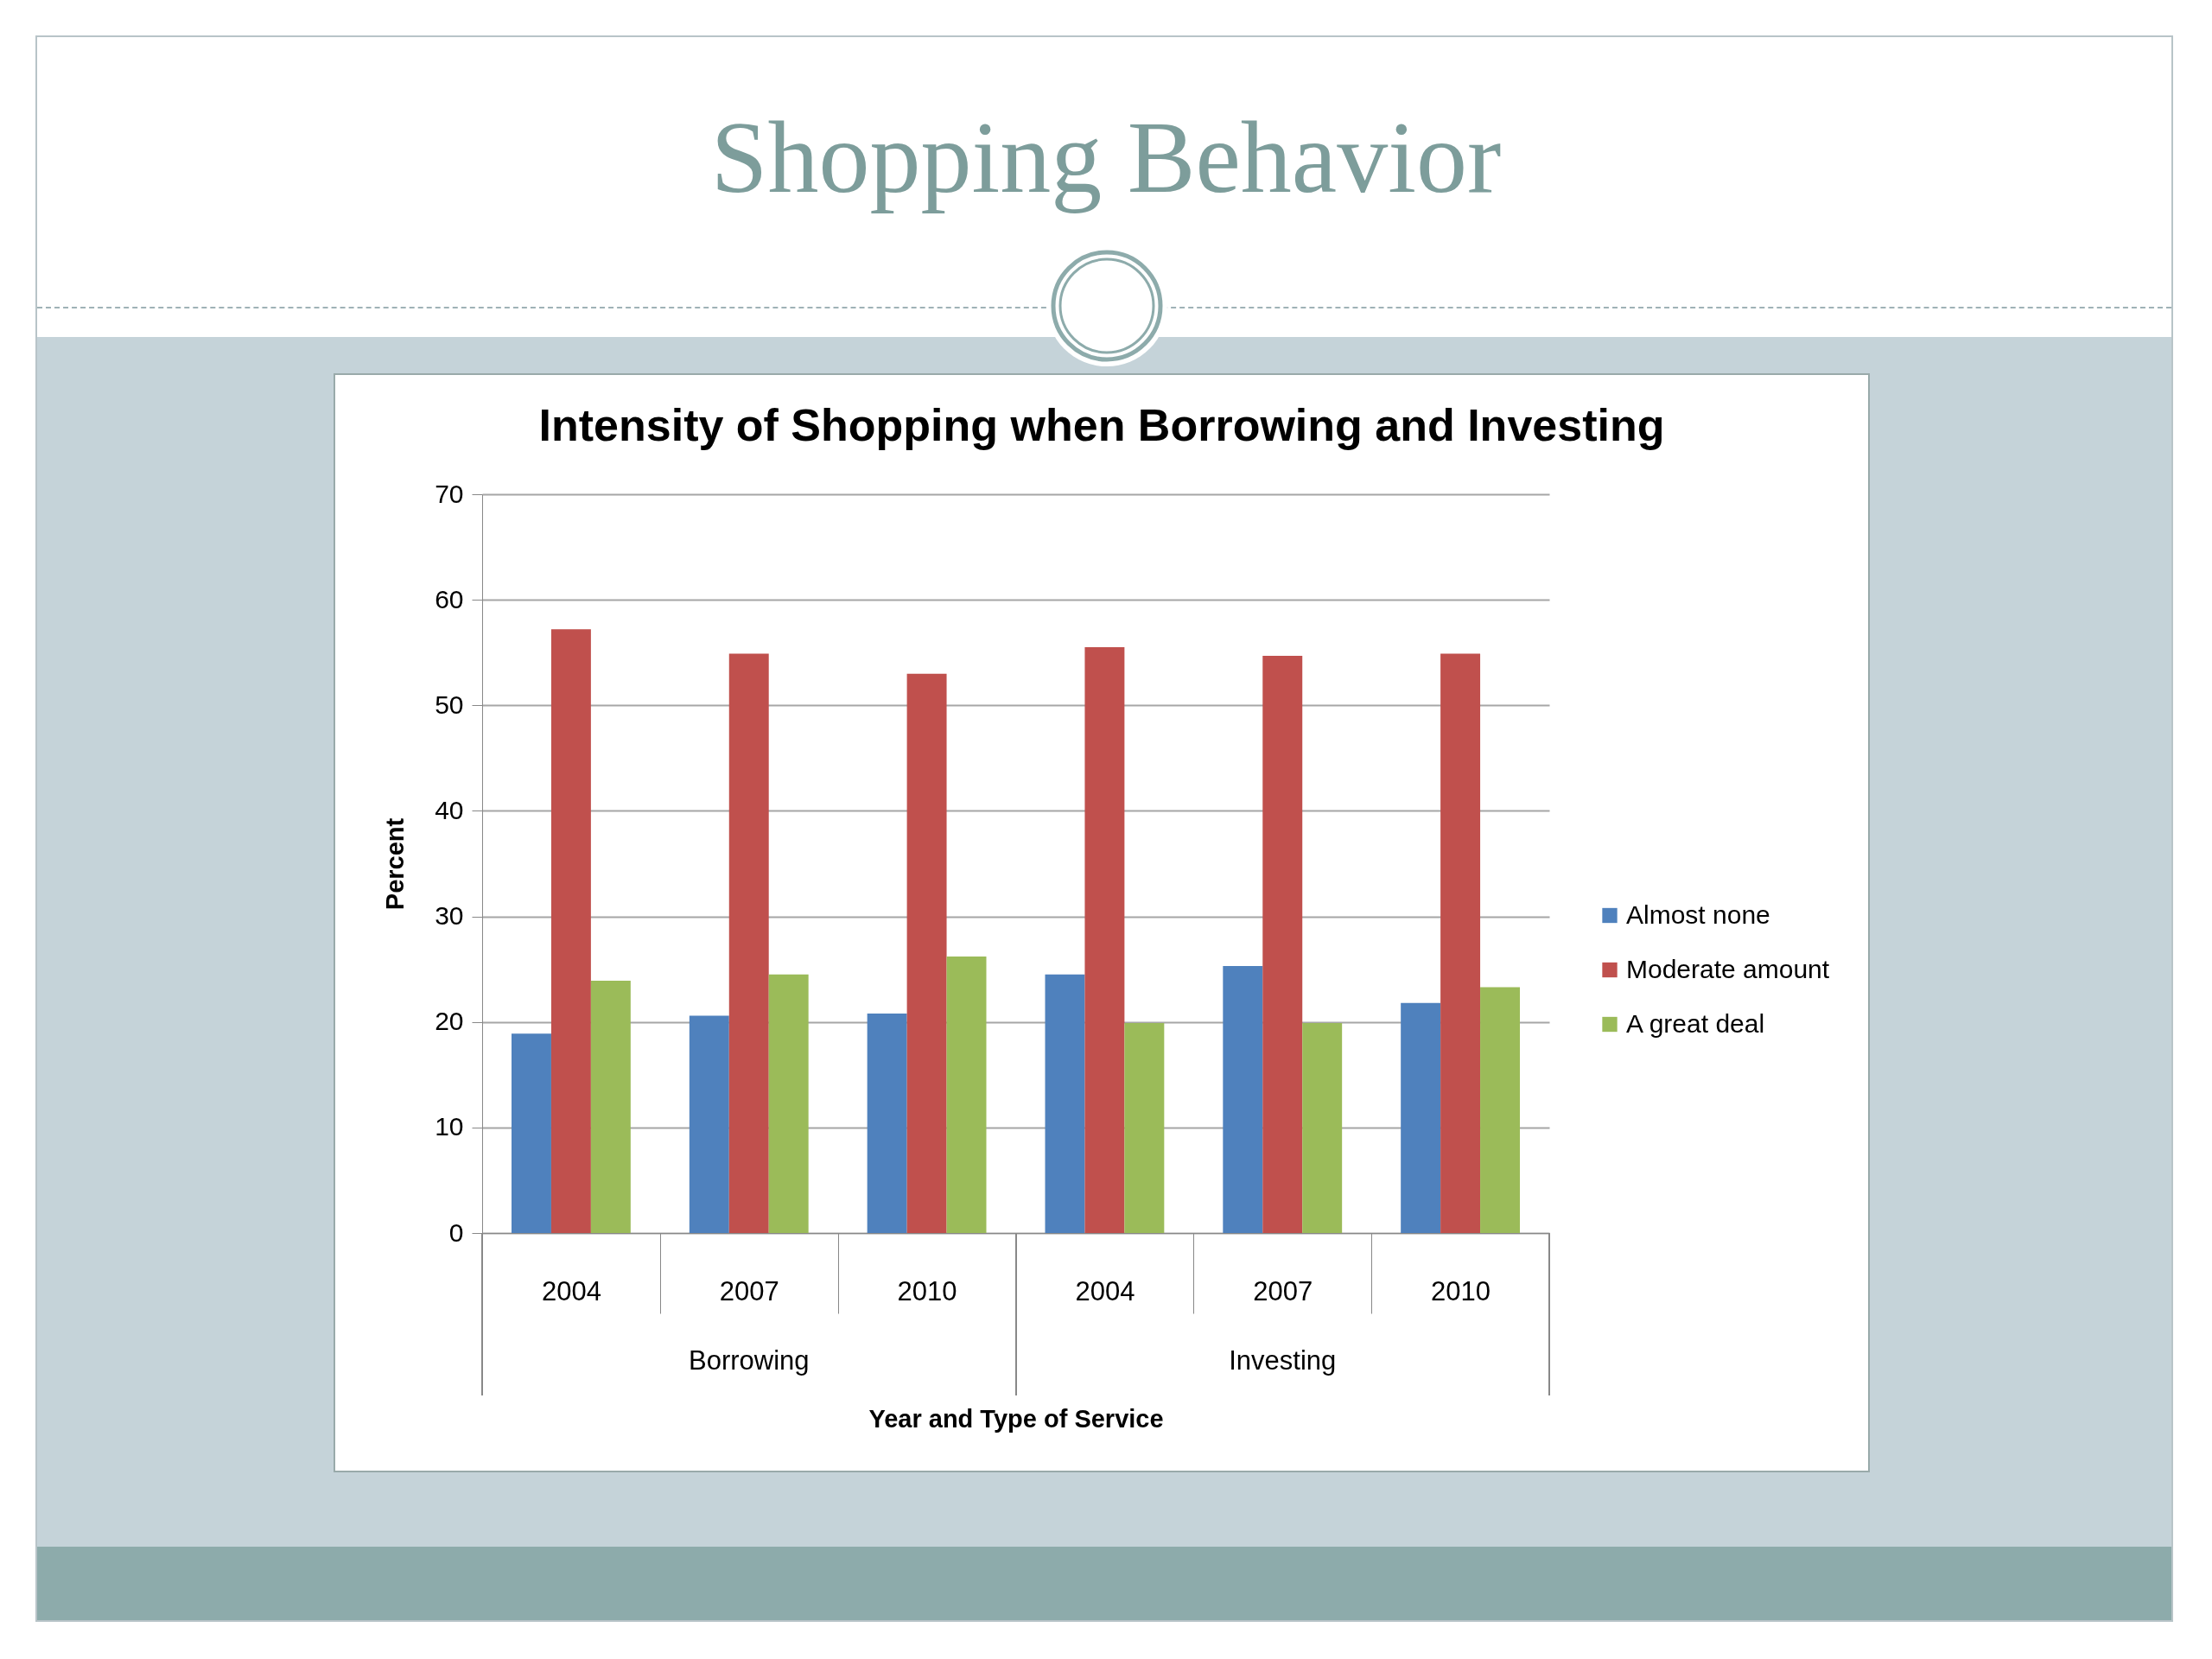  What do you see at coordinates (450, 704) in the screenshot?
I see `y-tick-label: 50` at bounding box center [450, 704].